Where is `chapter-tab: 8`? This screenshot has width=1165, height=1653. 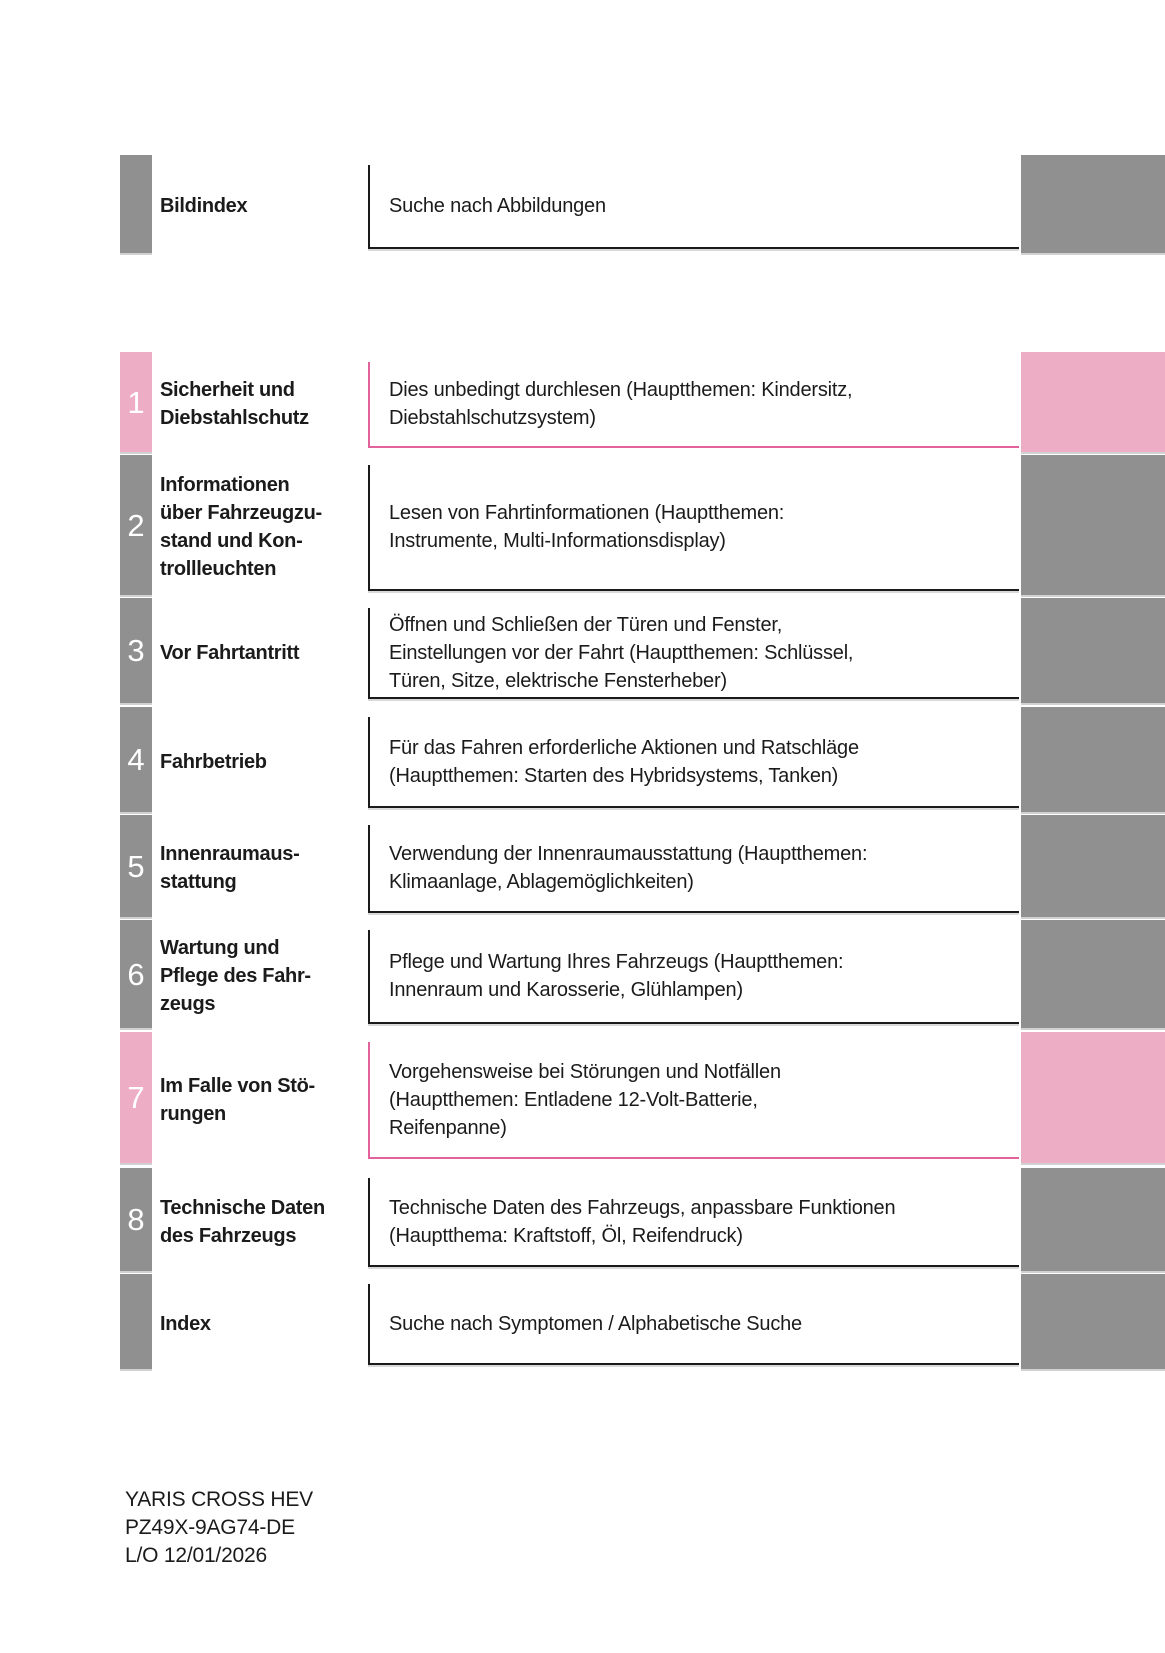 chapter-tab: 8 is located at coordinates (136, 1219).